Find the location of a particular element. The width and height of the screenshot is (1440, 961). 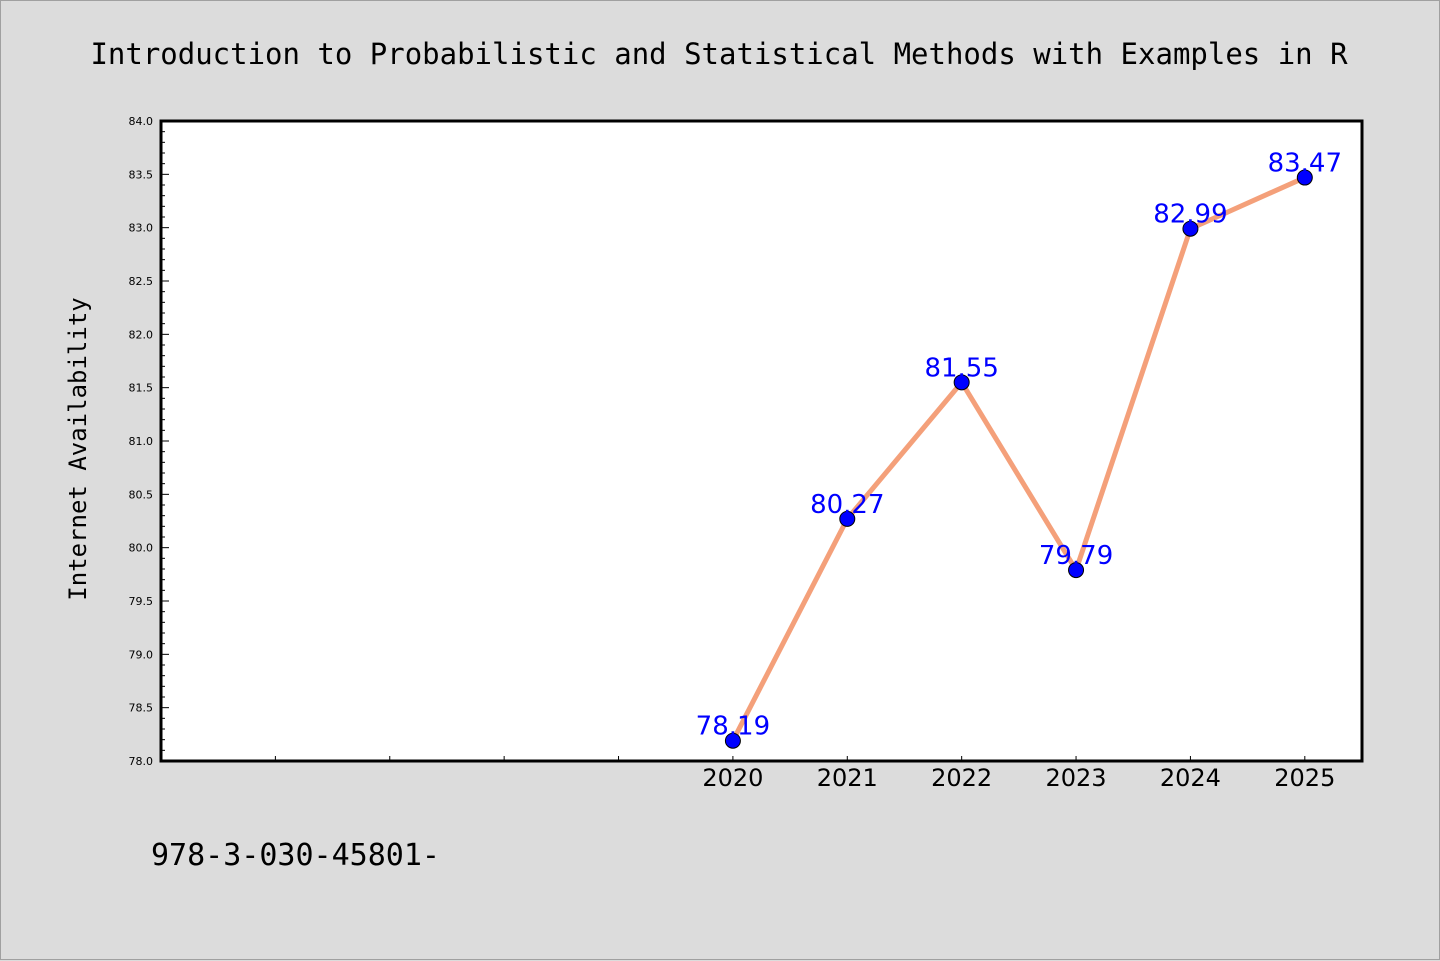

y-axis-label: Internet Availability is located at coordinates (78, 448).